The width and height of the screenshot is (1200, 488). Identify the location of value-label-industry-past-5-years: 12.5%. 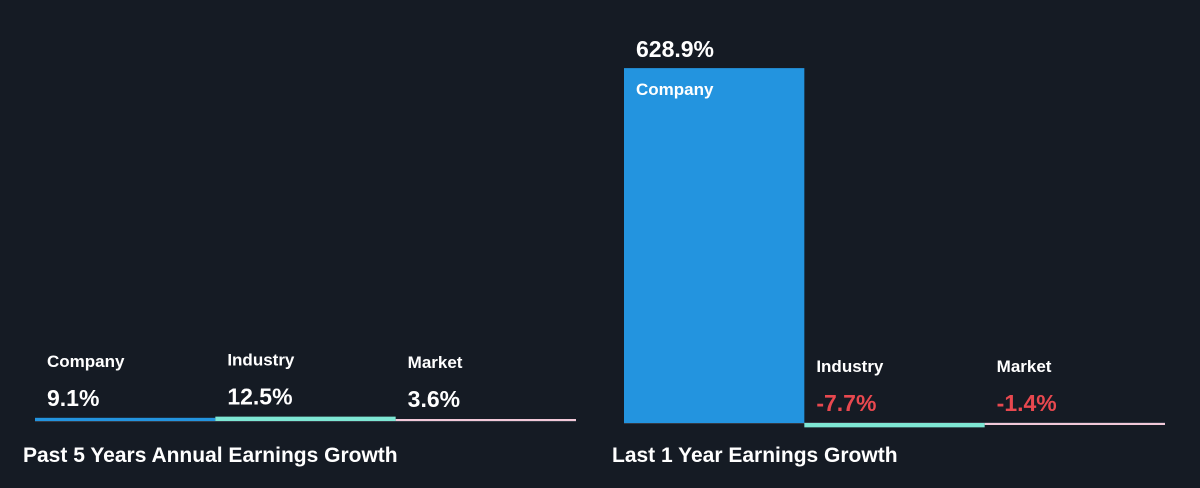
(259, 397).